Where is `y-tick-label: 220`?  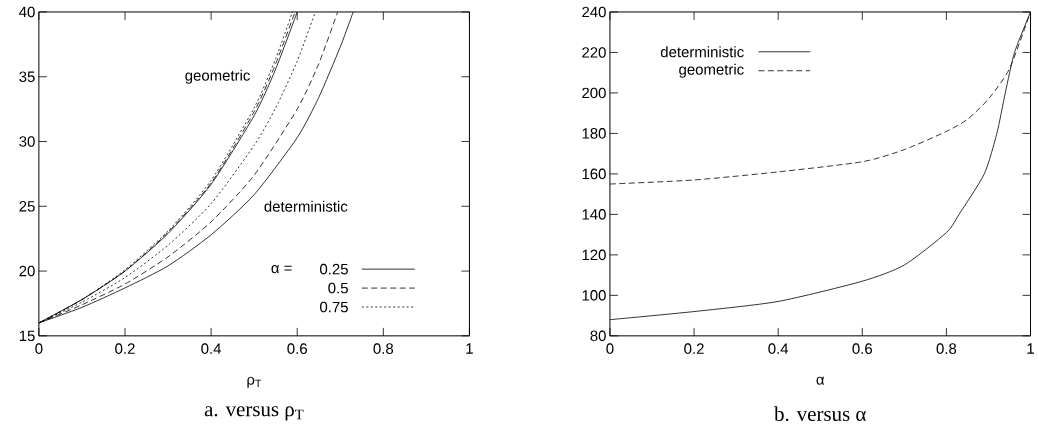
y-tick-label: 220 is located at coordinates (594, 52).